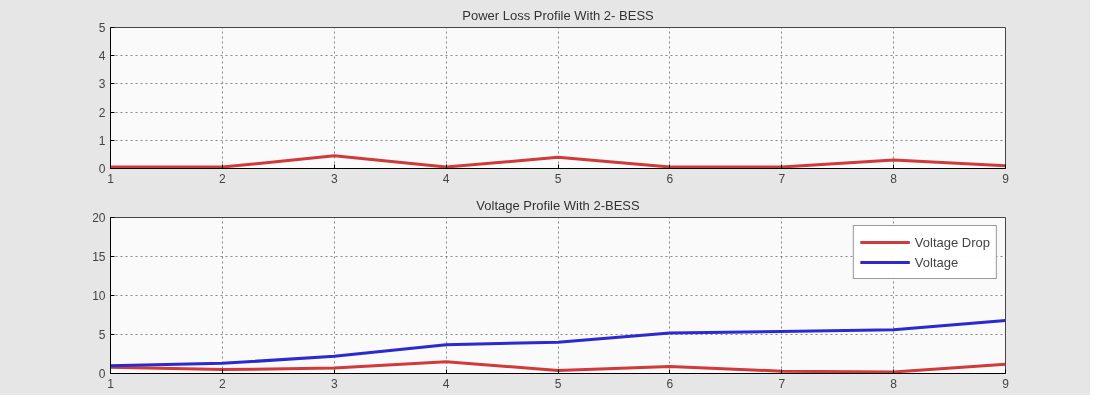  I want to click on chart-title: Voltage Profile With 2-BESS, so click(558, 205).